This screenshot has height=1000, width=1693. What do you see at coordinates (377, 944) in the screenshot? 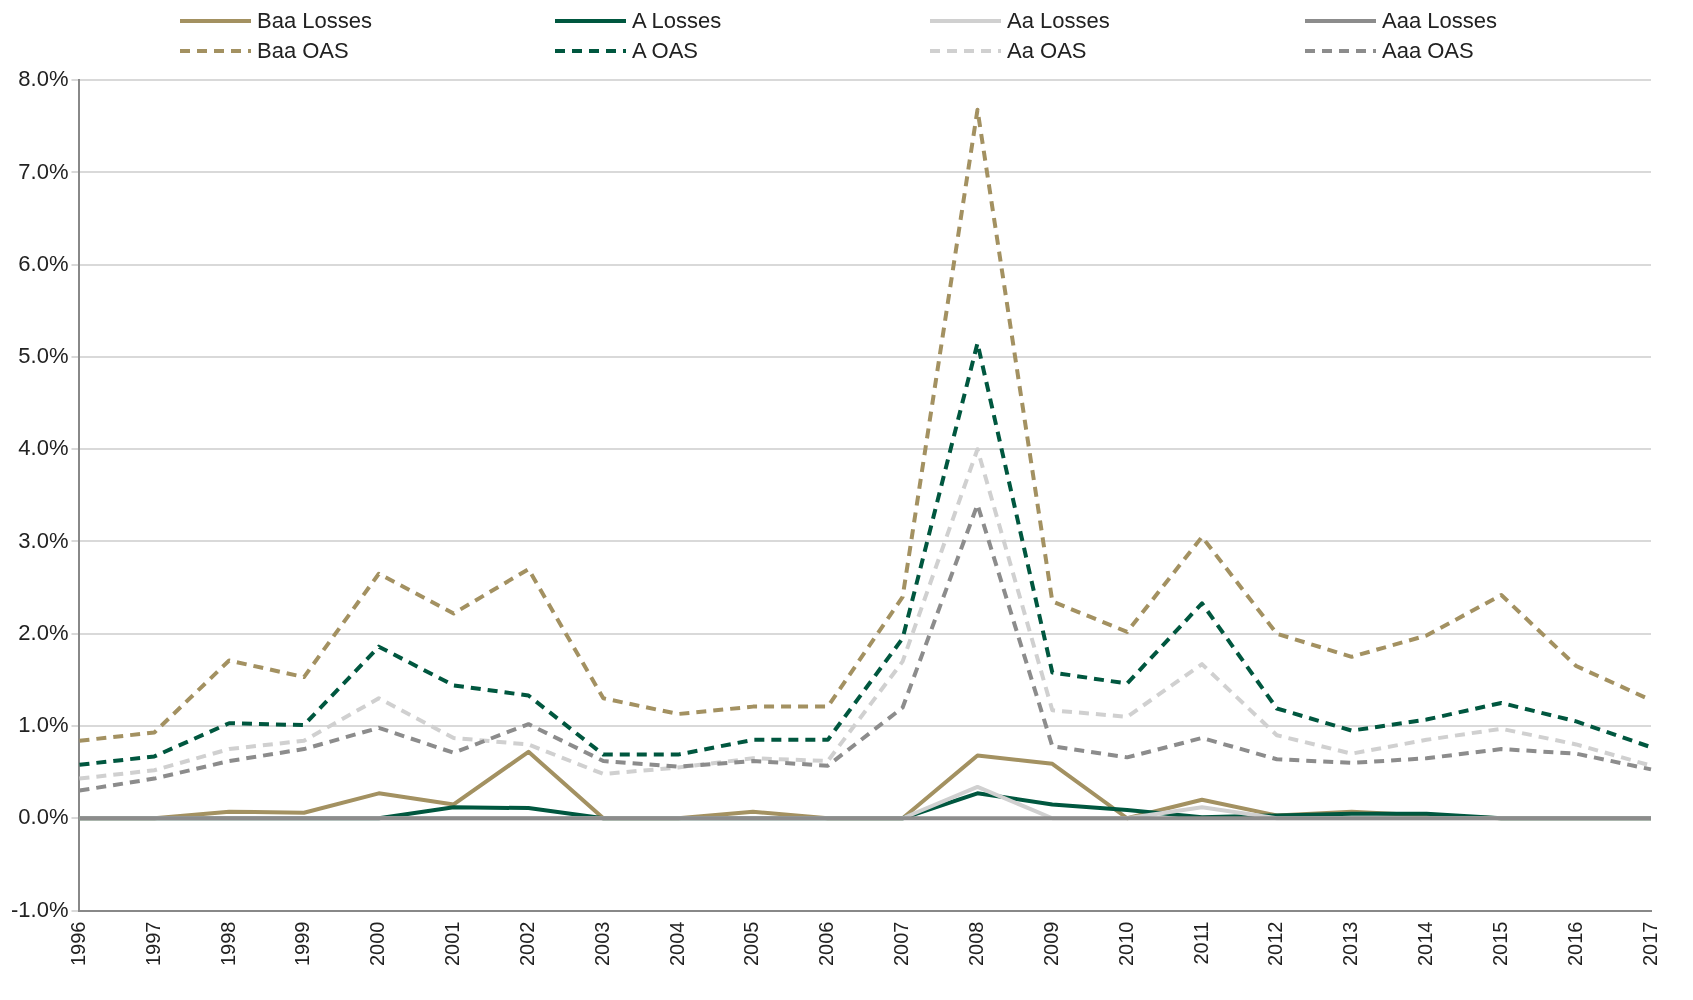
I see `x-tick-label: 2000` at bounding box center [377, 944].